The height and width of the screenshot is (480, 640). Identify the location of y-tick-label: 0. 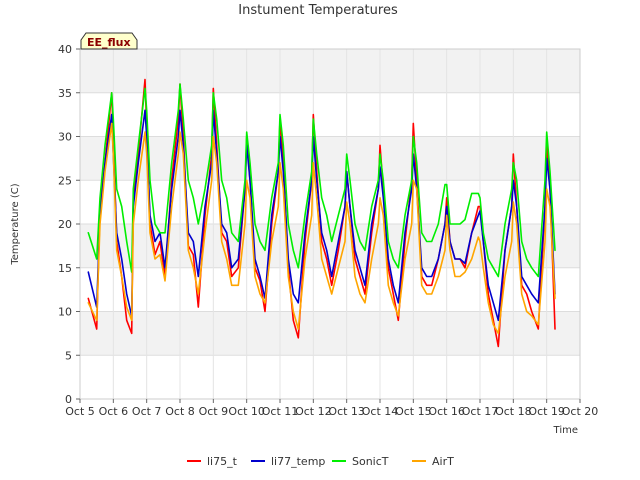
(68, 399).